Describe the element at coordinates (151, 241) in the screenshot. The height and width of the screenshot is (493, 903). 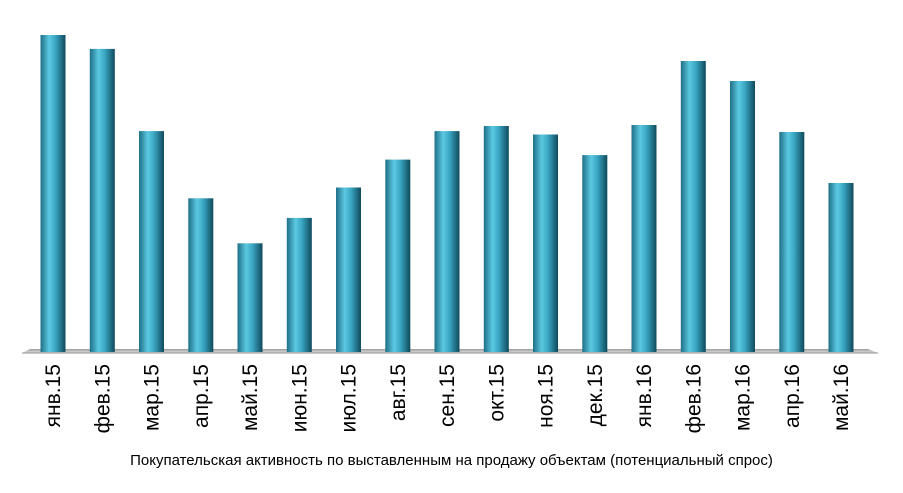
I see `bar-мар.15` at that location.